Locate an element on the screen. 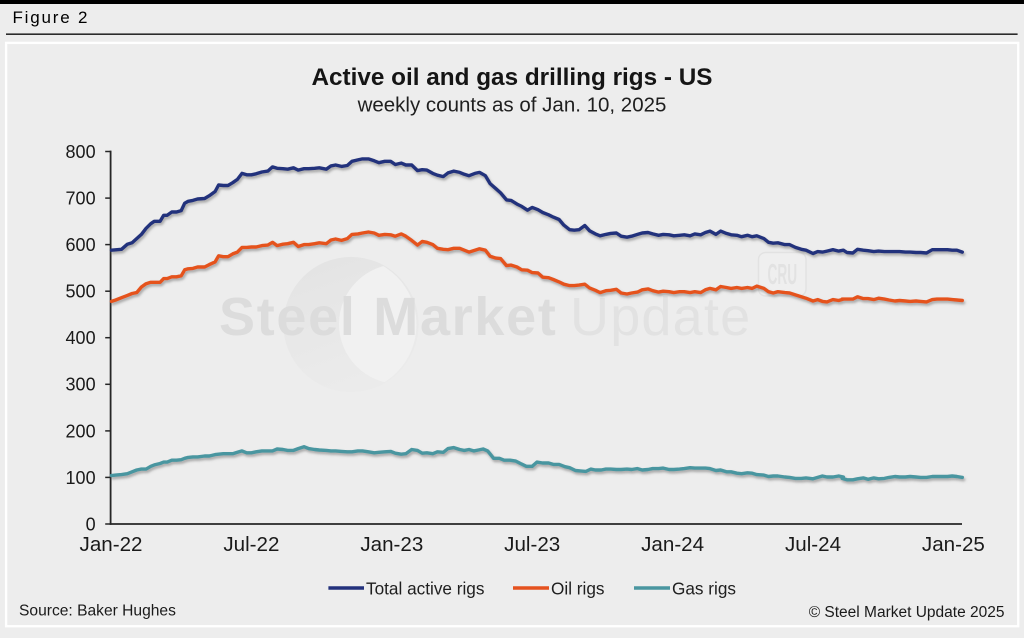 The height and width of the screenshot is (638, 1024). svg-text: 400 is located at coordinates (81, 338).